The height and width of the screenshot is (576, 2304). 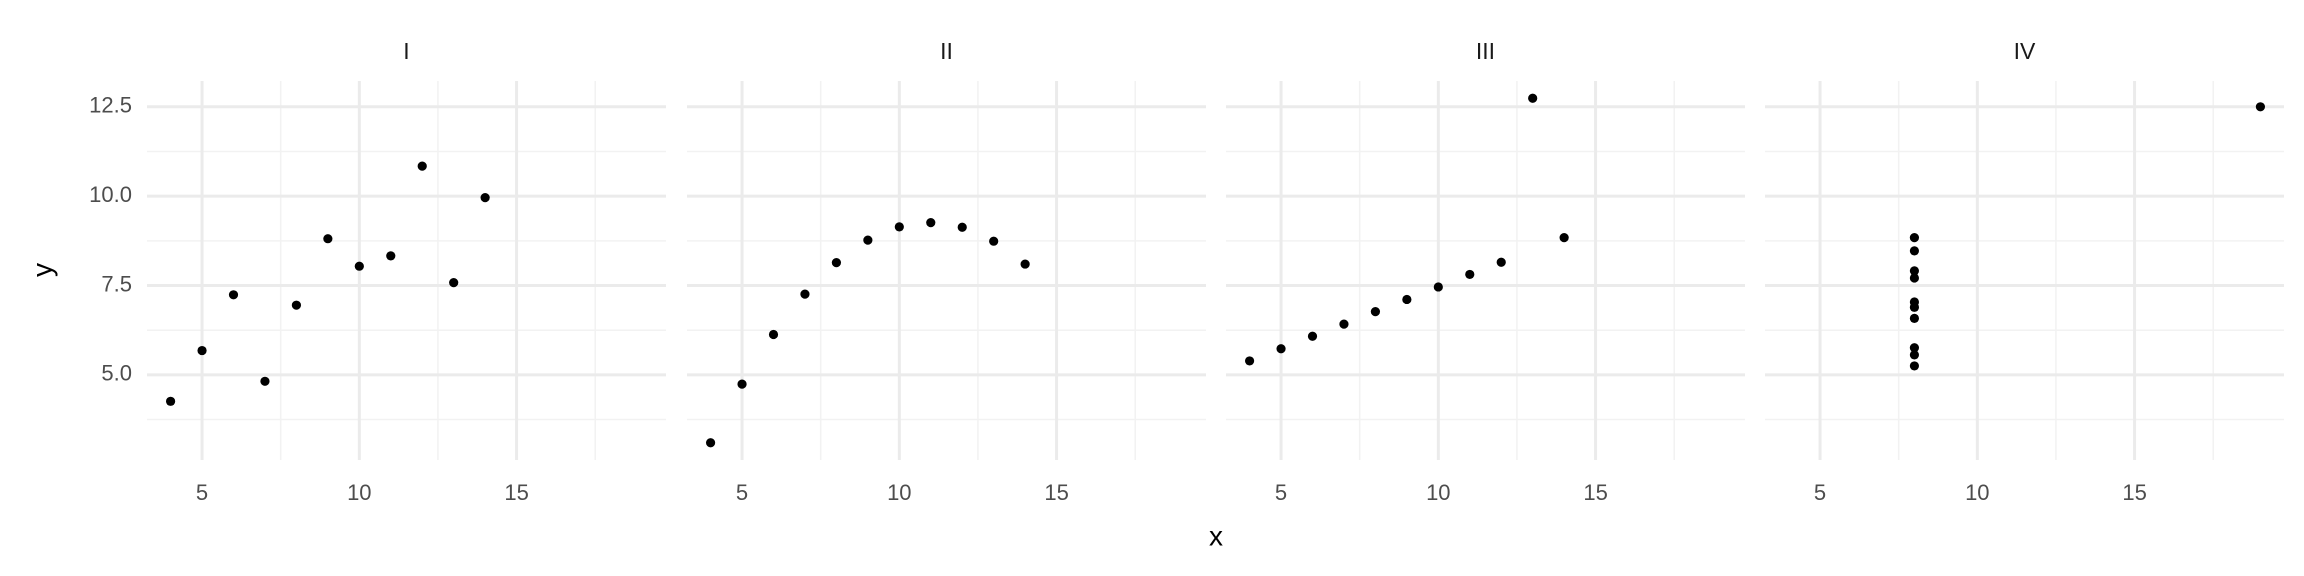 What do you see at coordinates (946, 51) in the screenshot?
I see `facet-title: II` at bounding box center [946, 51].